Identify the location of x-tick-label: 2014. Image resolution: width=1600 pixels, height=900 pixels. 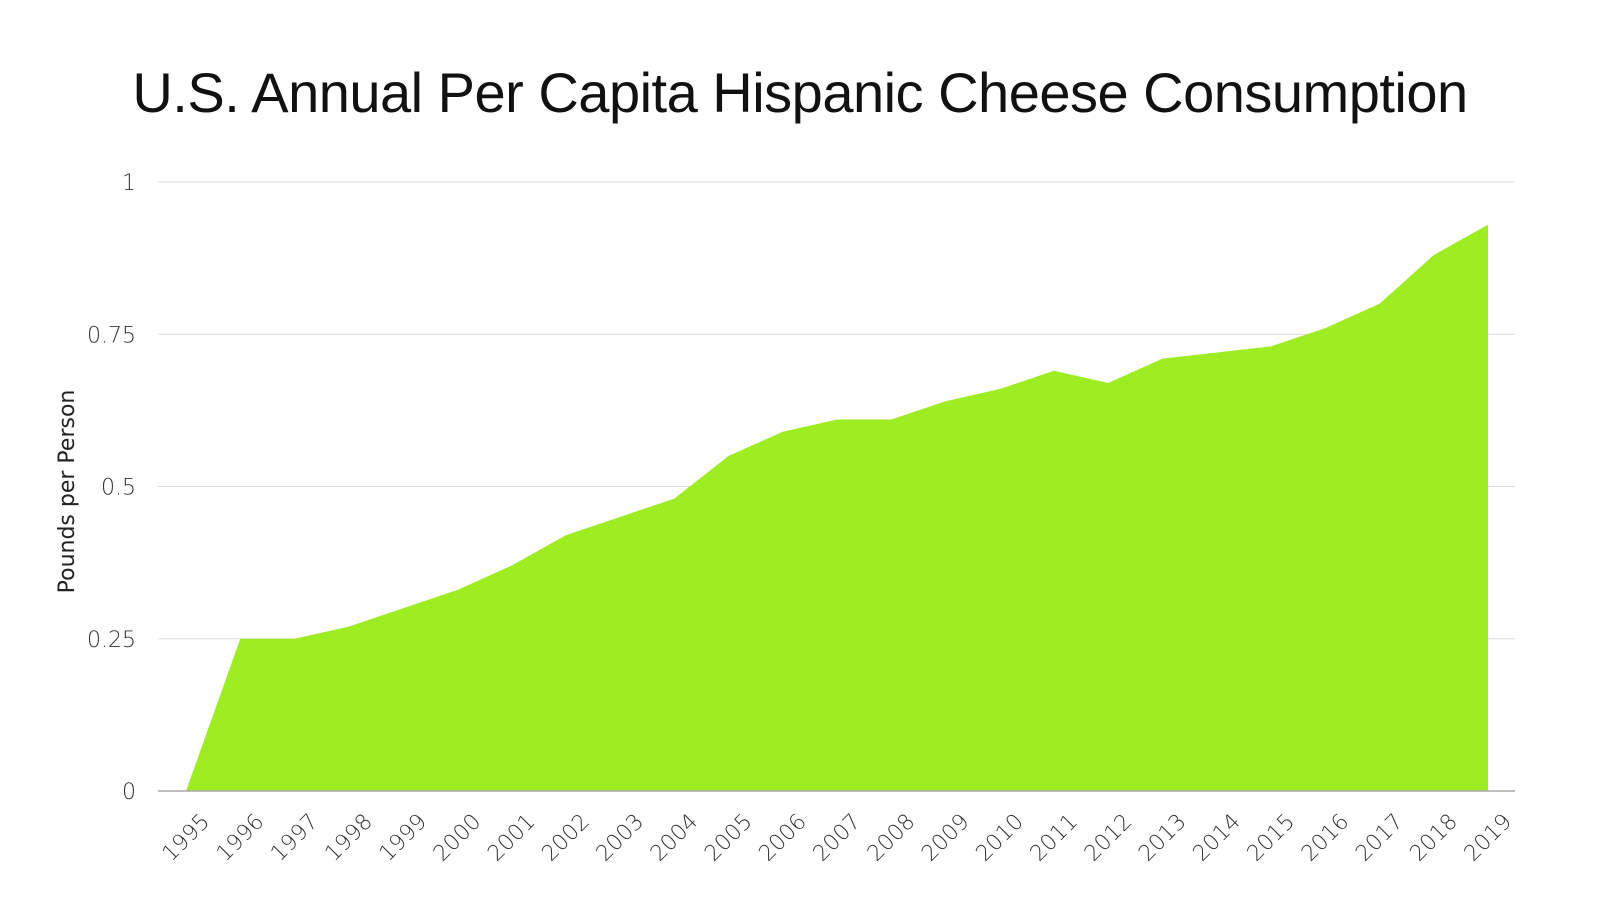
(1216, 837).